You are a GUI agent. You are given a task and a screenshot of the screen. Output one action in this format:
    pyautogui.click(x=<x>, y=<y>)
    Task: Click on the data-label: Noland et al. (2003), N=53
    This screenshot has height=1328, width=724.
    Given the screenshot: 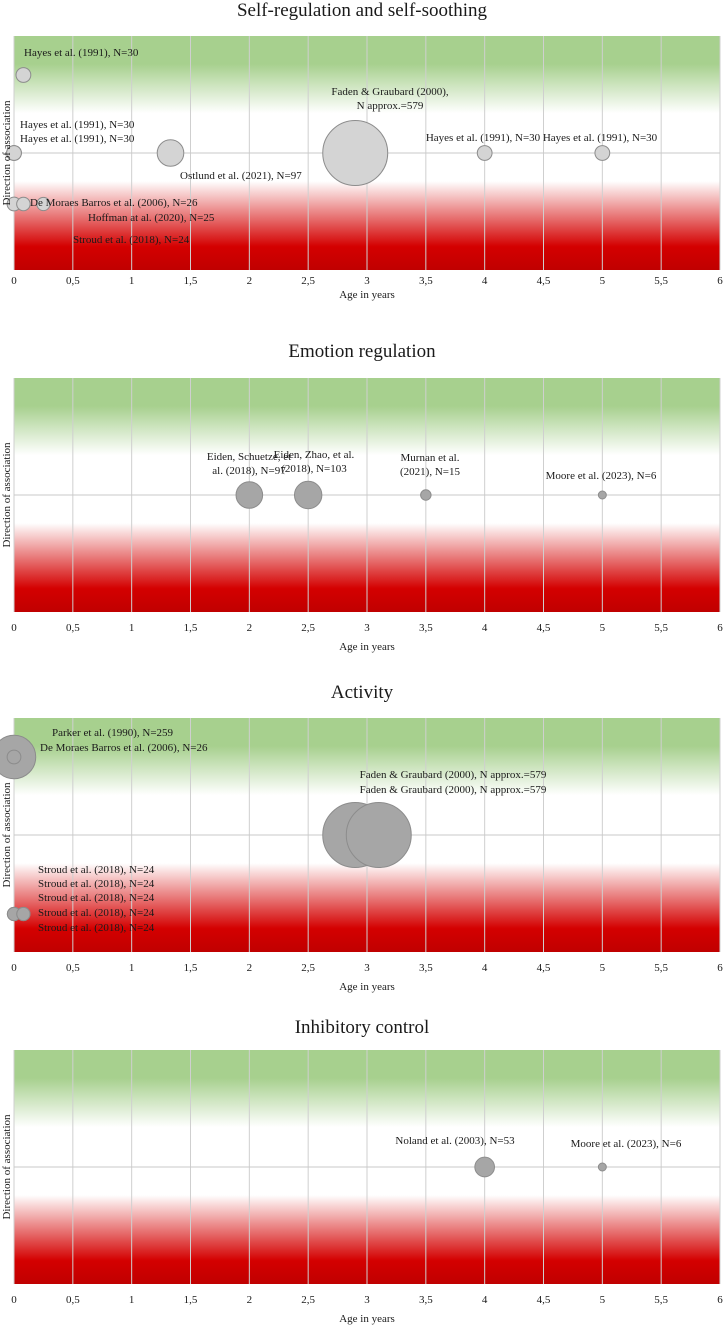 What is the action you would take?
    pyautogui.click(x=455, y=1141)
    